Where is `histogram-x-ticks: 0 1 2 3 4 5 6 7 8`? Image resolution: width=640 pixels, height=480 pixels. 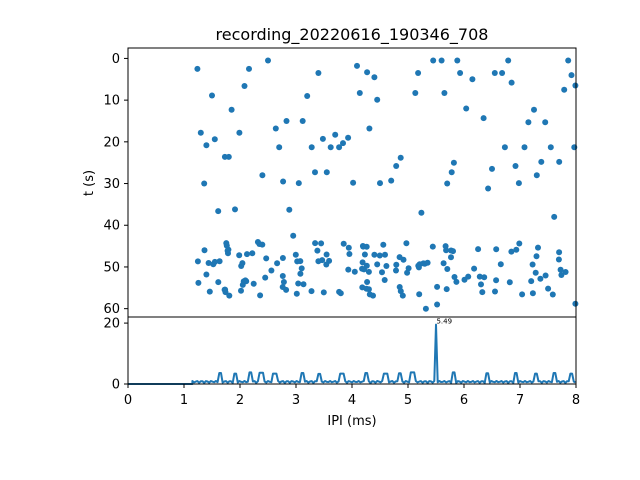 histogram-x-ticks: 0 1 2 3 4 5 6 7 8 is located at coordinates (352, 396).